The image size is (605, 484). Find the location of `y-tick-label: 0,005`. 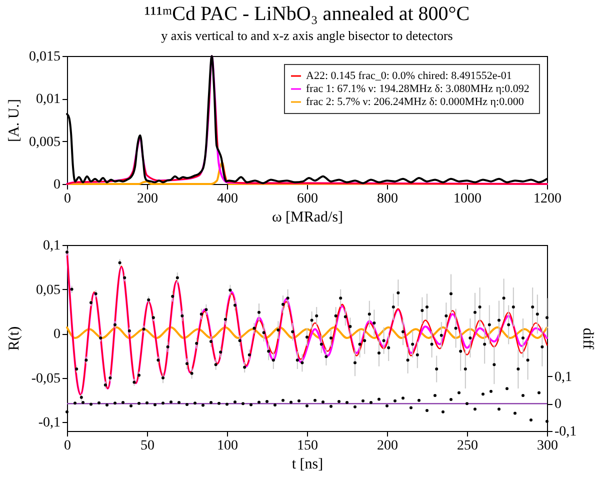

y-tick-label: 0,005 is located at coordinates (44, 142).